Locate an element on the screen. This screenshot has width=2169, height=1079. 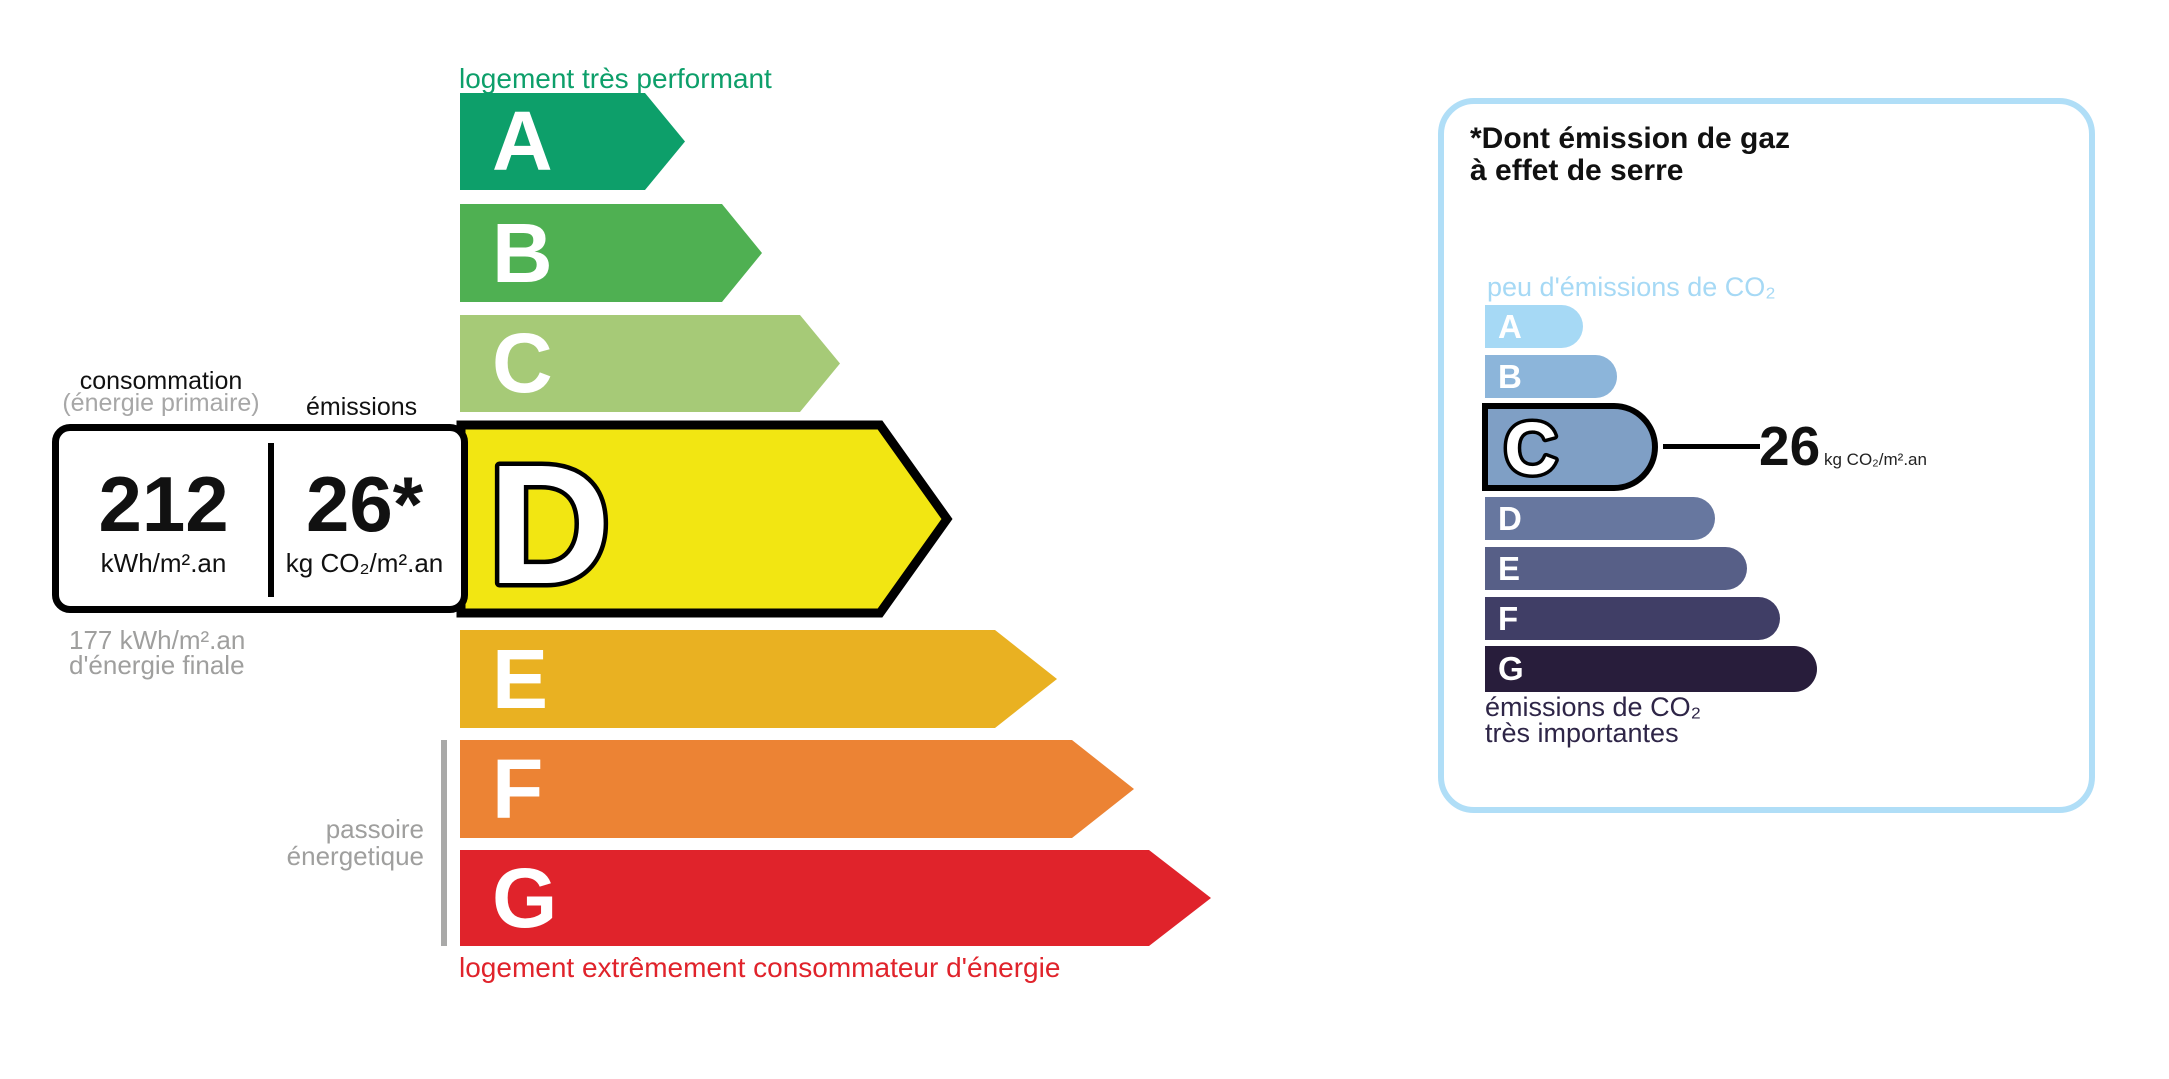
co2-panel-title: *Dont émission de gaz à effet de serre is located at coordinates (1630, 155).